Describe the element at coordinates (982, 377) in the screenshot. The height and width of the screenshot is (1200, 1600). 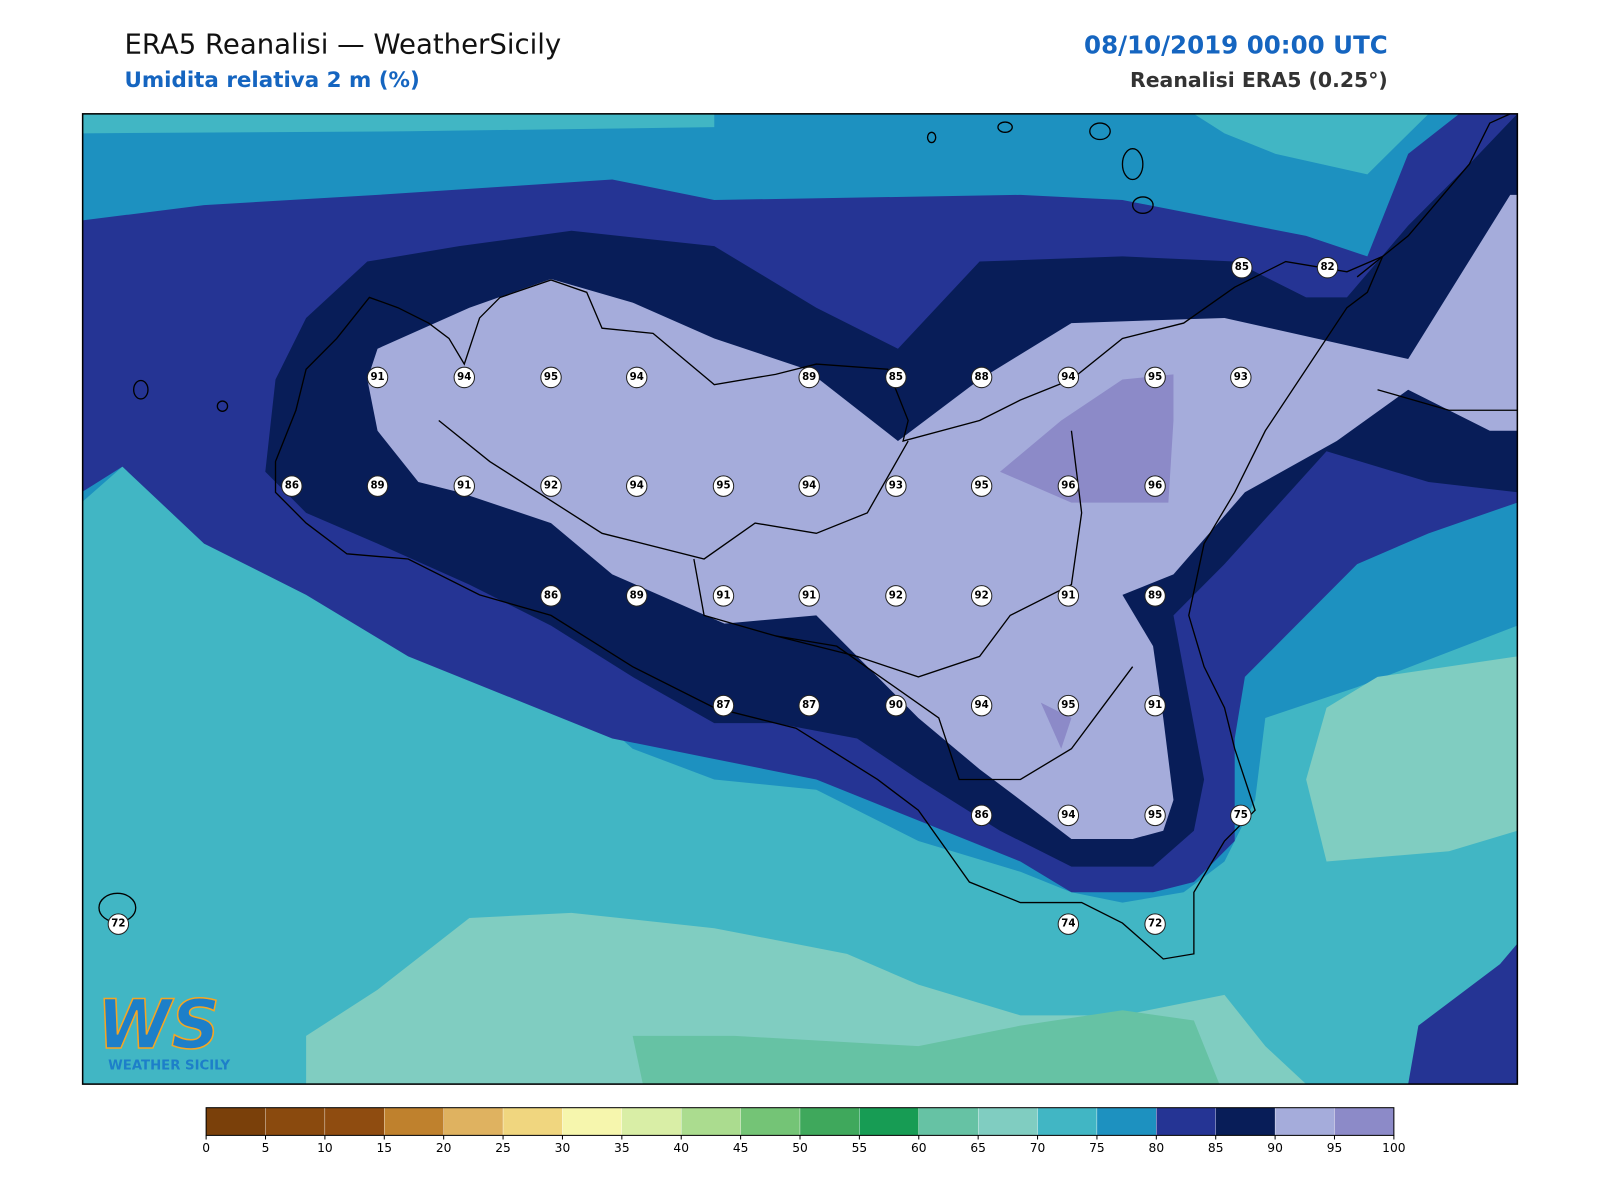
I see `station-value: 88` at that location.